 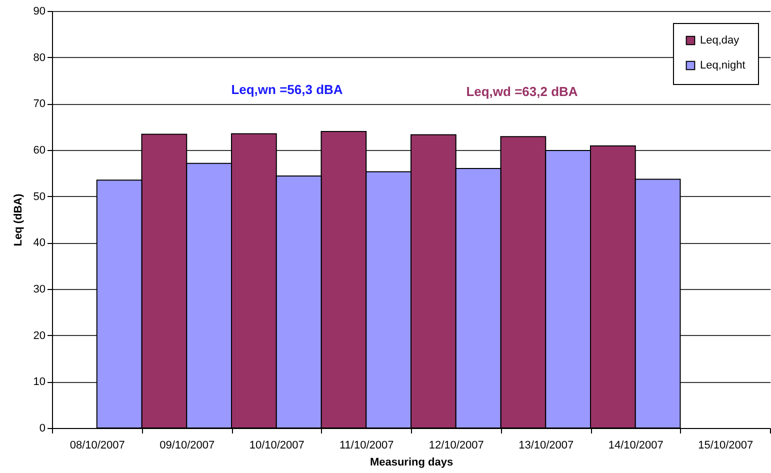 I want to click on legend-label: Leq,night, so click(x=723, y=66).